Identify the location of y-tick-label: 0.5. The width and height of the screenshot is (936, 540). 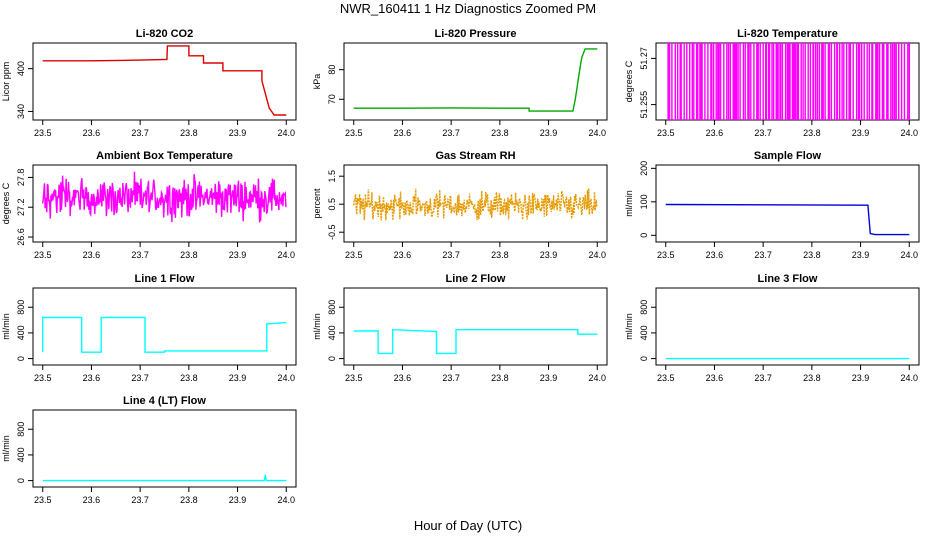
(332, 204).